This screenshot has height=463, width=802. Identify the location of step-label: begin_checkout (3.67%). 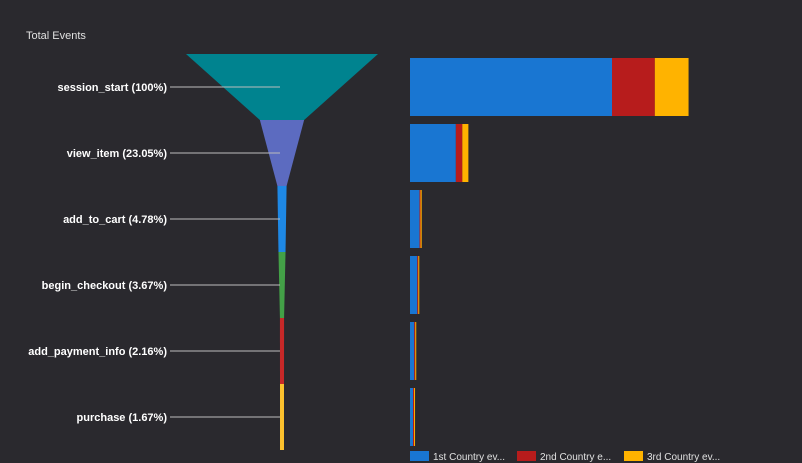
(105, 286).